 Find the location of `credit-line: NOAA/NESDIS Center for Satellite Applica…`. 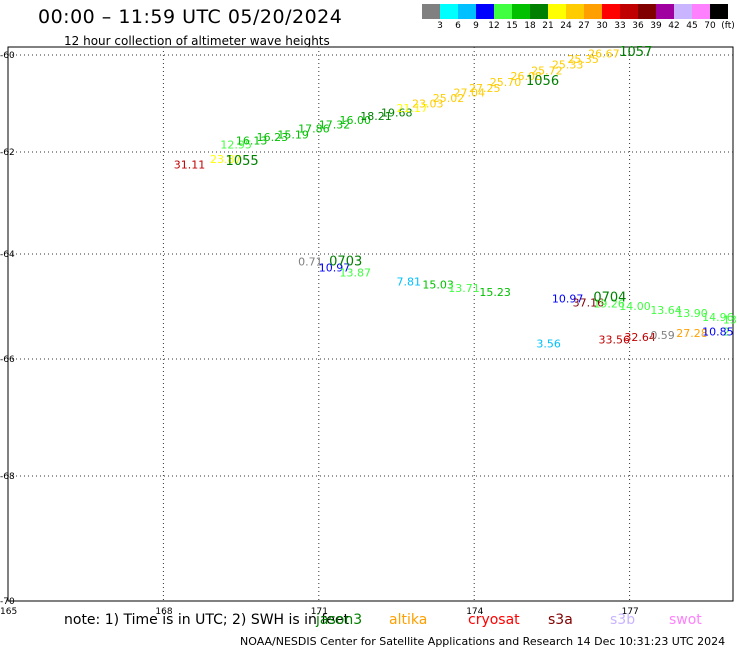

credit-line: NOAA/NESDIS Center for Satellite Applica… is located at coordinates (483, 641).